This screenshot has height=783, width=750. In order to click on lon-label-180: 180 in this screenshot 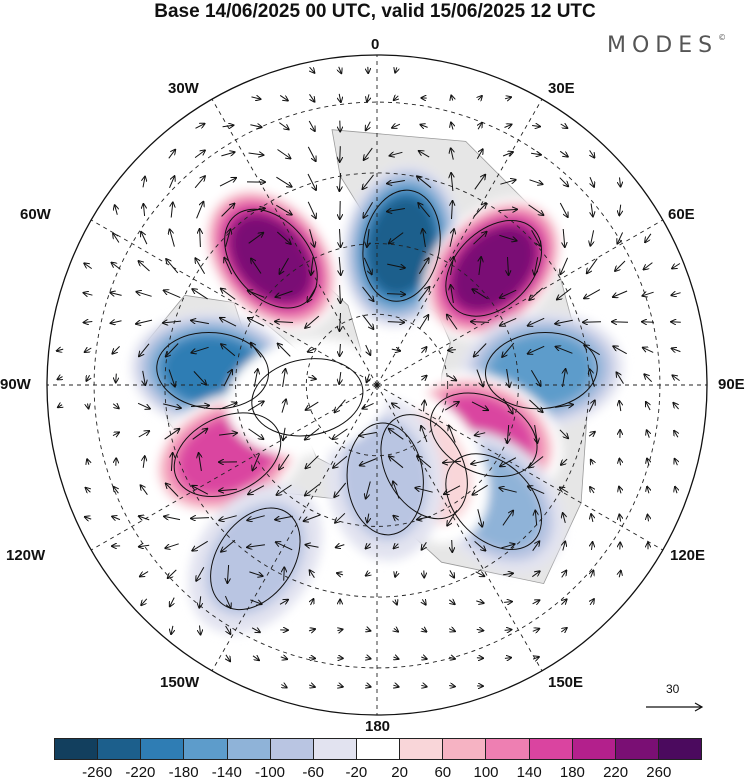, I will do `click(378, 726)`.